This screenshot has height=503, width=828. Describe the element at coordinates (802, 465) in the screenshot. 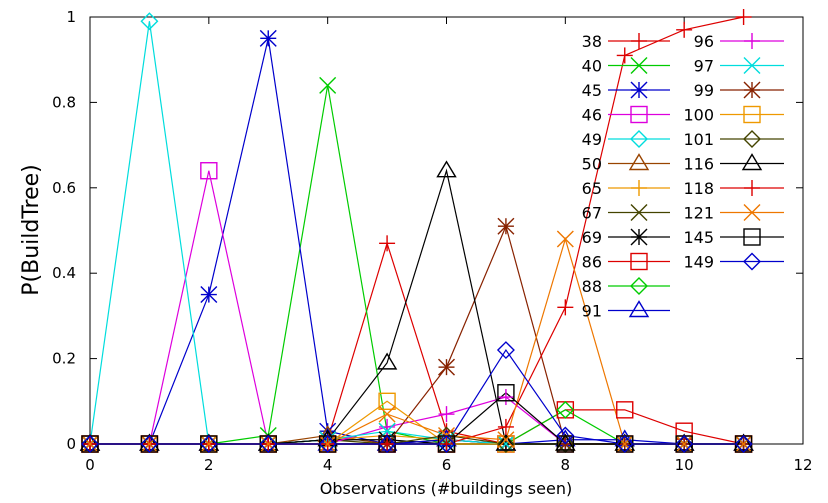

I see `x-tick-label: 12` at that location.